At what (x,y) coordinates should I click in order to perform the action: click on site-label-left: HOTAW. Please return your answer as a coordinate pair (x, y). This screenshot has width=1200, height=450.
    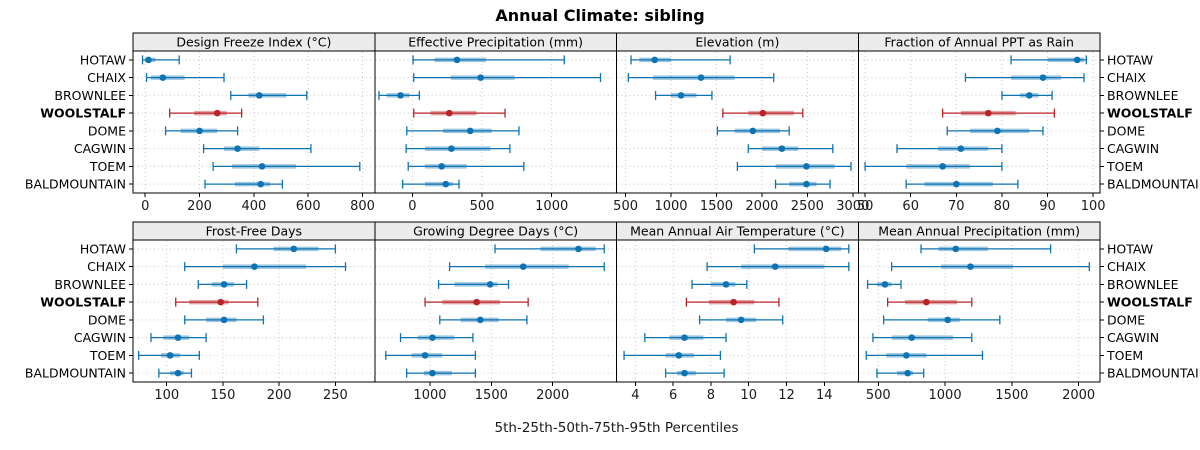
    Looking at the image, I should click on (103, 59).